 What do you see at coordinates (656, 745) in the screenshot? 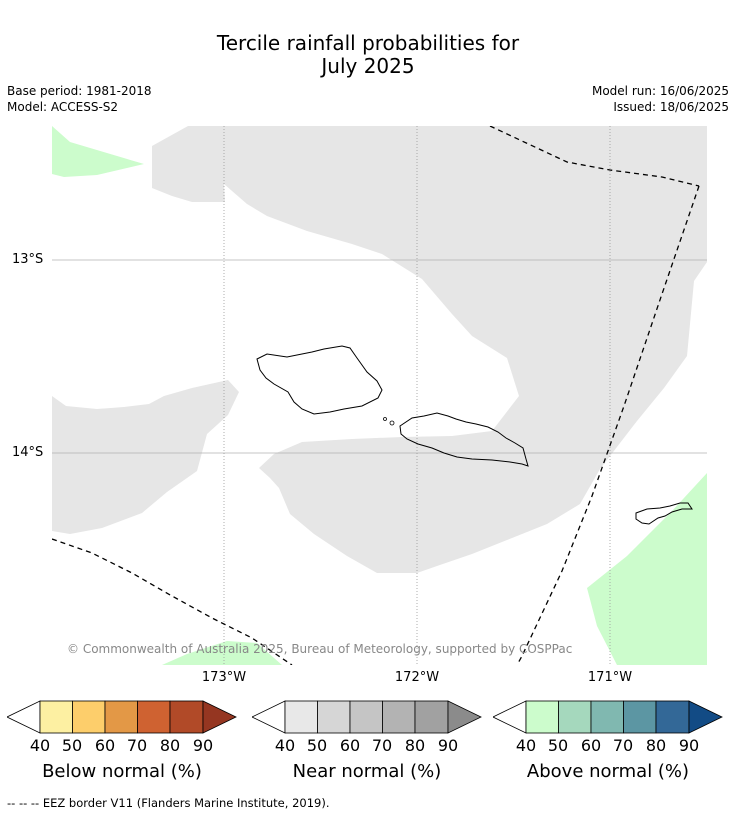
I see `above-tick-80: 80` at bounding box center [656, 745].